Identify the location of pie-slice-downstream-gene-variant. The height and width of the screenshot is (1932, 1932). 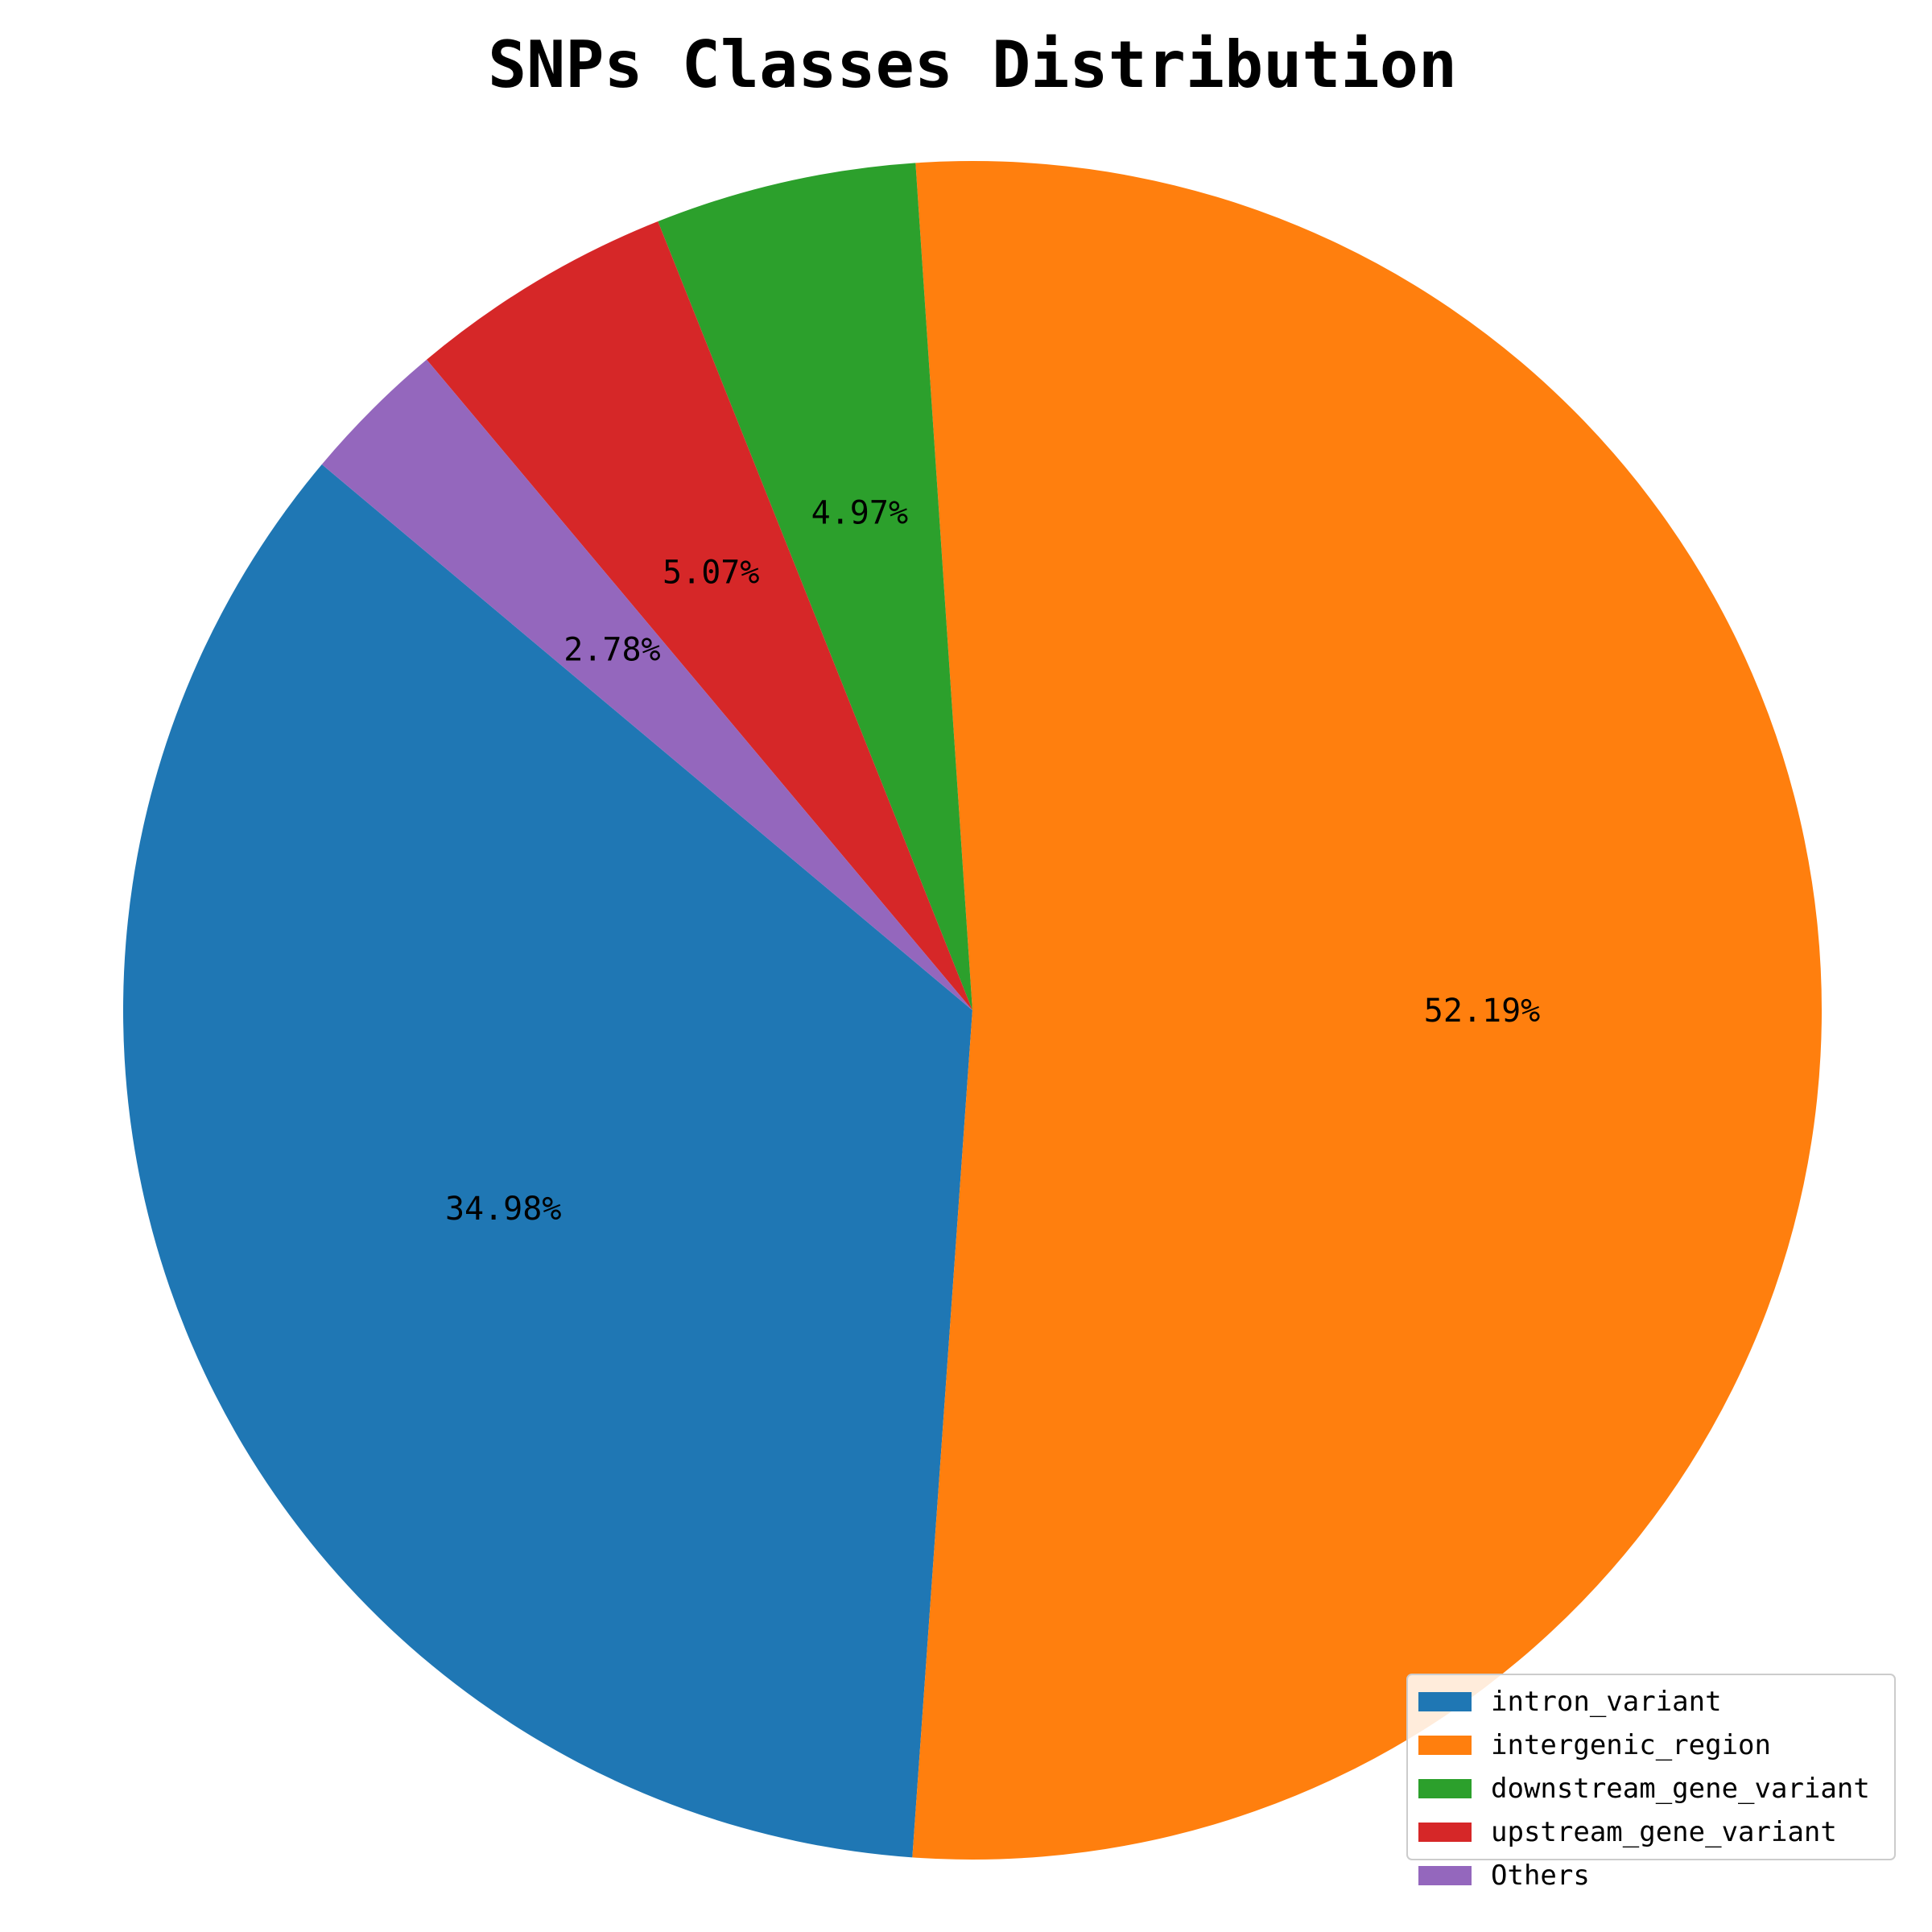
(815, 587).